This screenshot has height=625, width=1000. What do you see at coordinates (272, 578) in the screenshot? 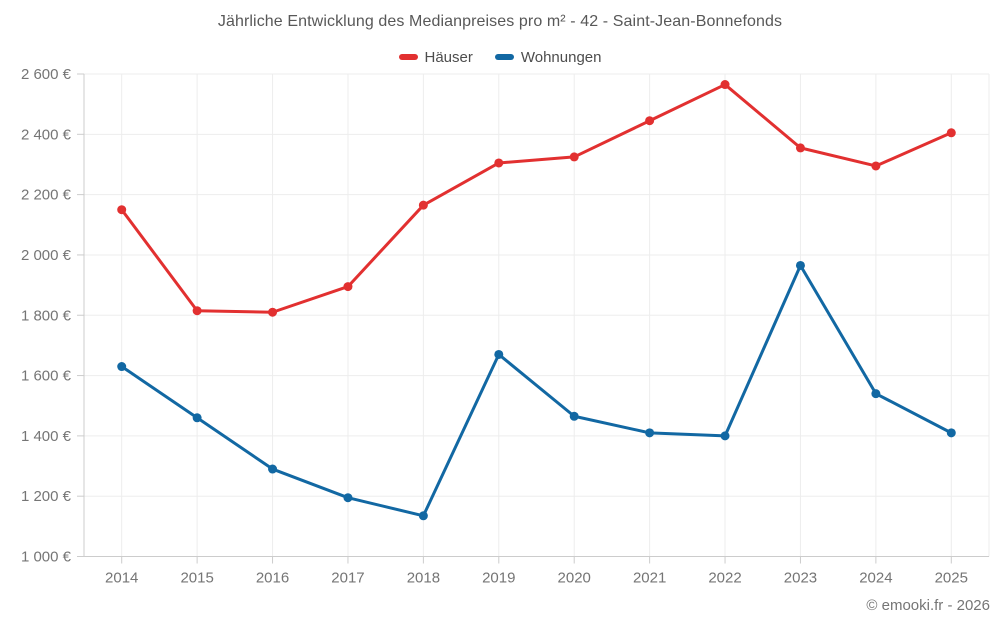
I see `svg-text: 2016` at bounding box center [272, 578].